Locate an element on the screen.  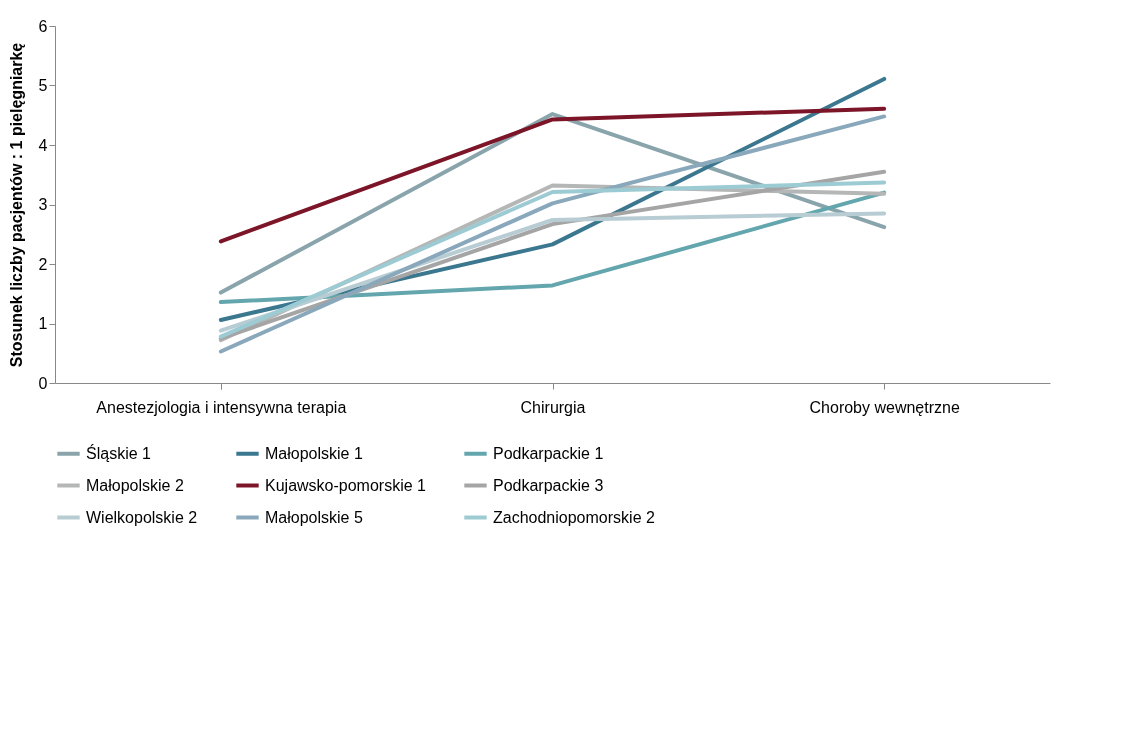
legend-label: Małopolskie 2 is located at coordinates (135, 485).